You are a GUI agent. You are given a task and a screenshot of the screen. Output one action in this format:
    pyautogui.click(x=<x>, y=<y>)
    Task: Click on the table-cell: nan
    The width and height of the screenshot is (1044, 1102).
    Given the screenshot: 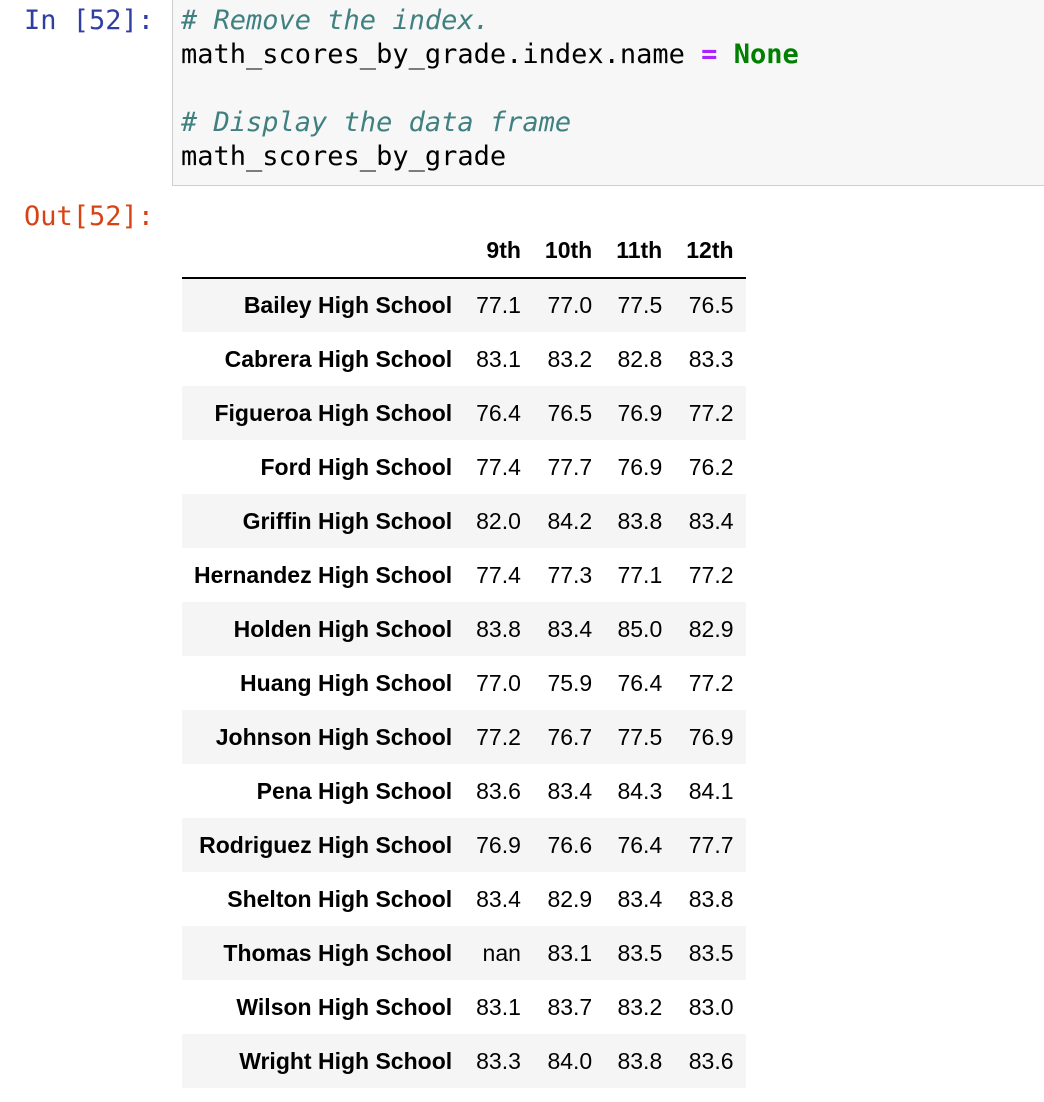 What is the action you would take?
    pyautogui.click(x=501, y=952)
    